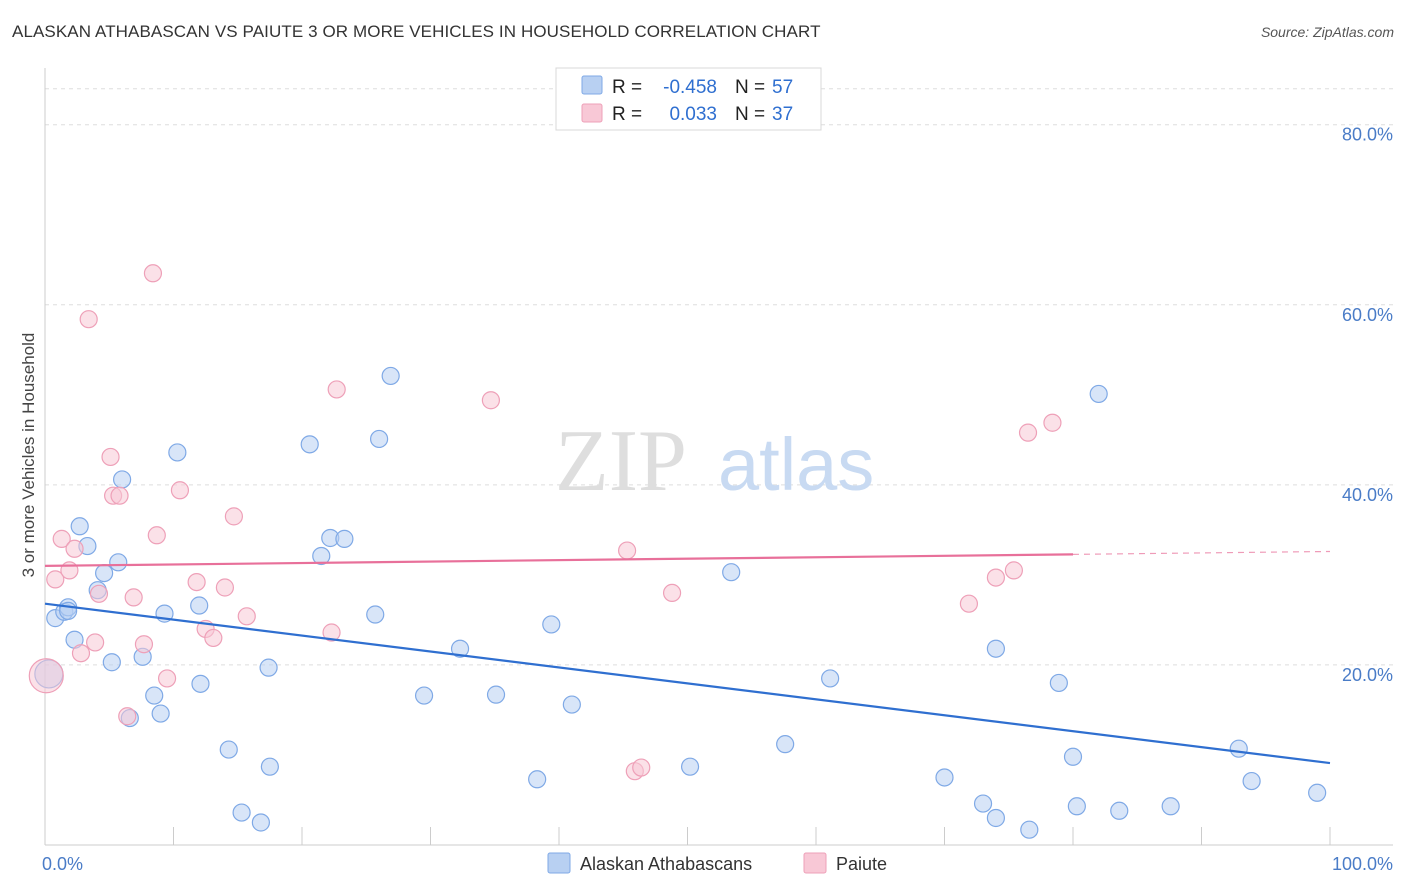 The height and width of the screenshot is (892, 1406). What do you see at coordinates (627, 87) in the screenshot?
I see `legend-r-label-1: R =` at bounding box center [627, 87].